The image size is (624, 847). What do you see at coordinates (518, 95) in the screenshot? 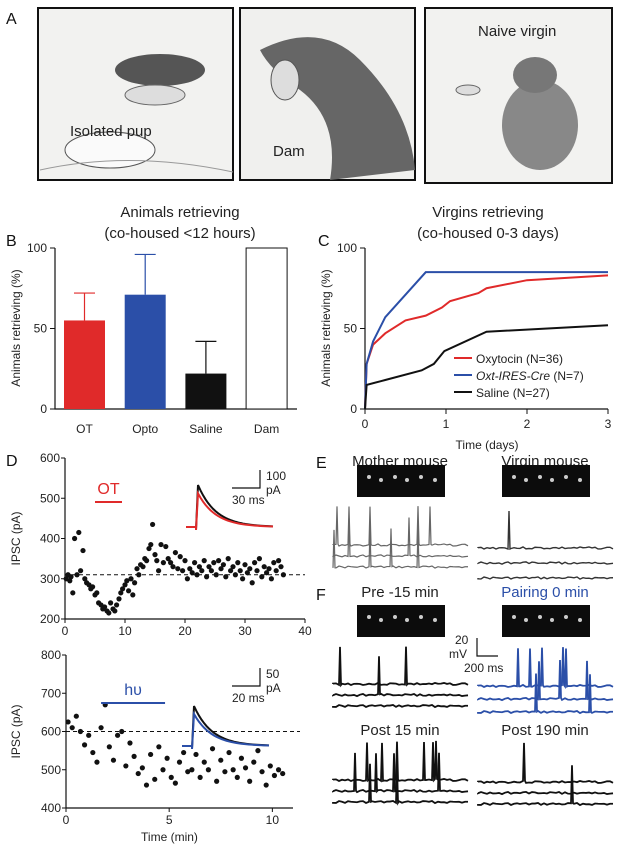
I see `illustration-naive-virgin: Naive virgin` at bounding box center [518, 95].